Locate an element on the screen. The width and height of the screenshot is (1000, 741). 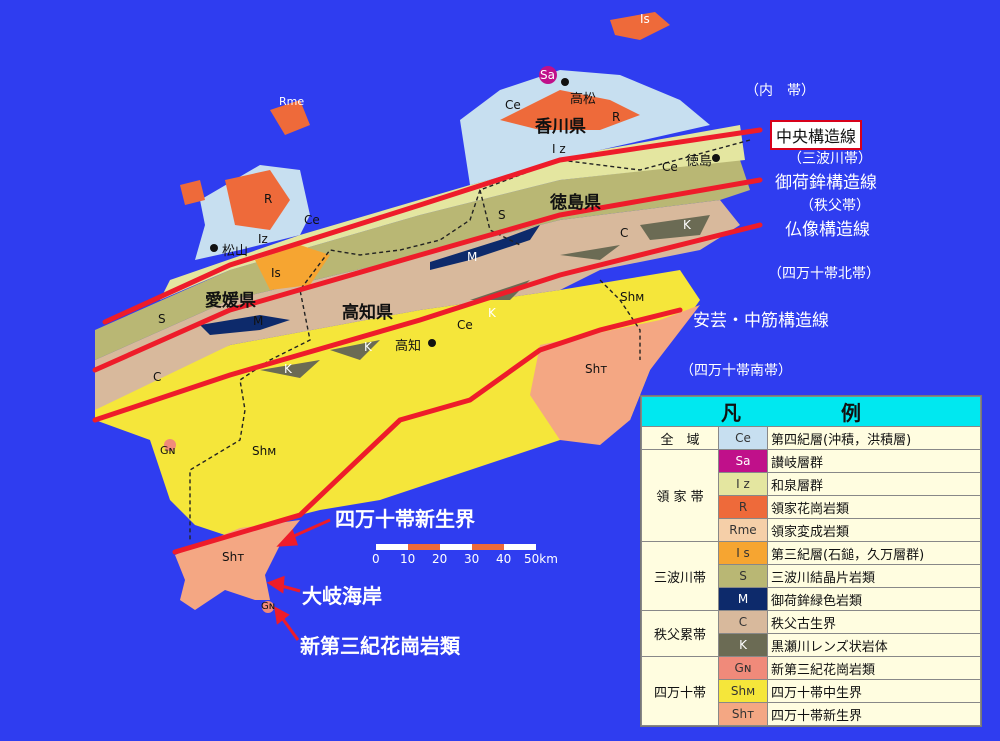
legend-swatch: K is located at coordinates (743, 645).